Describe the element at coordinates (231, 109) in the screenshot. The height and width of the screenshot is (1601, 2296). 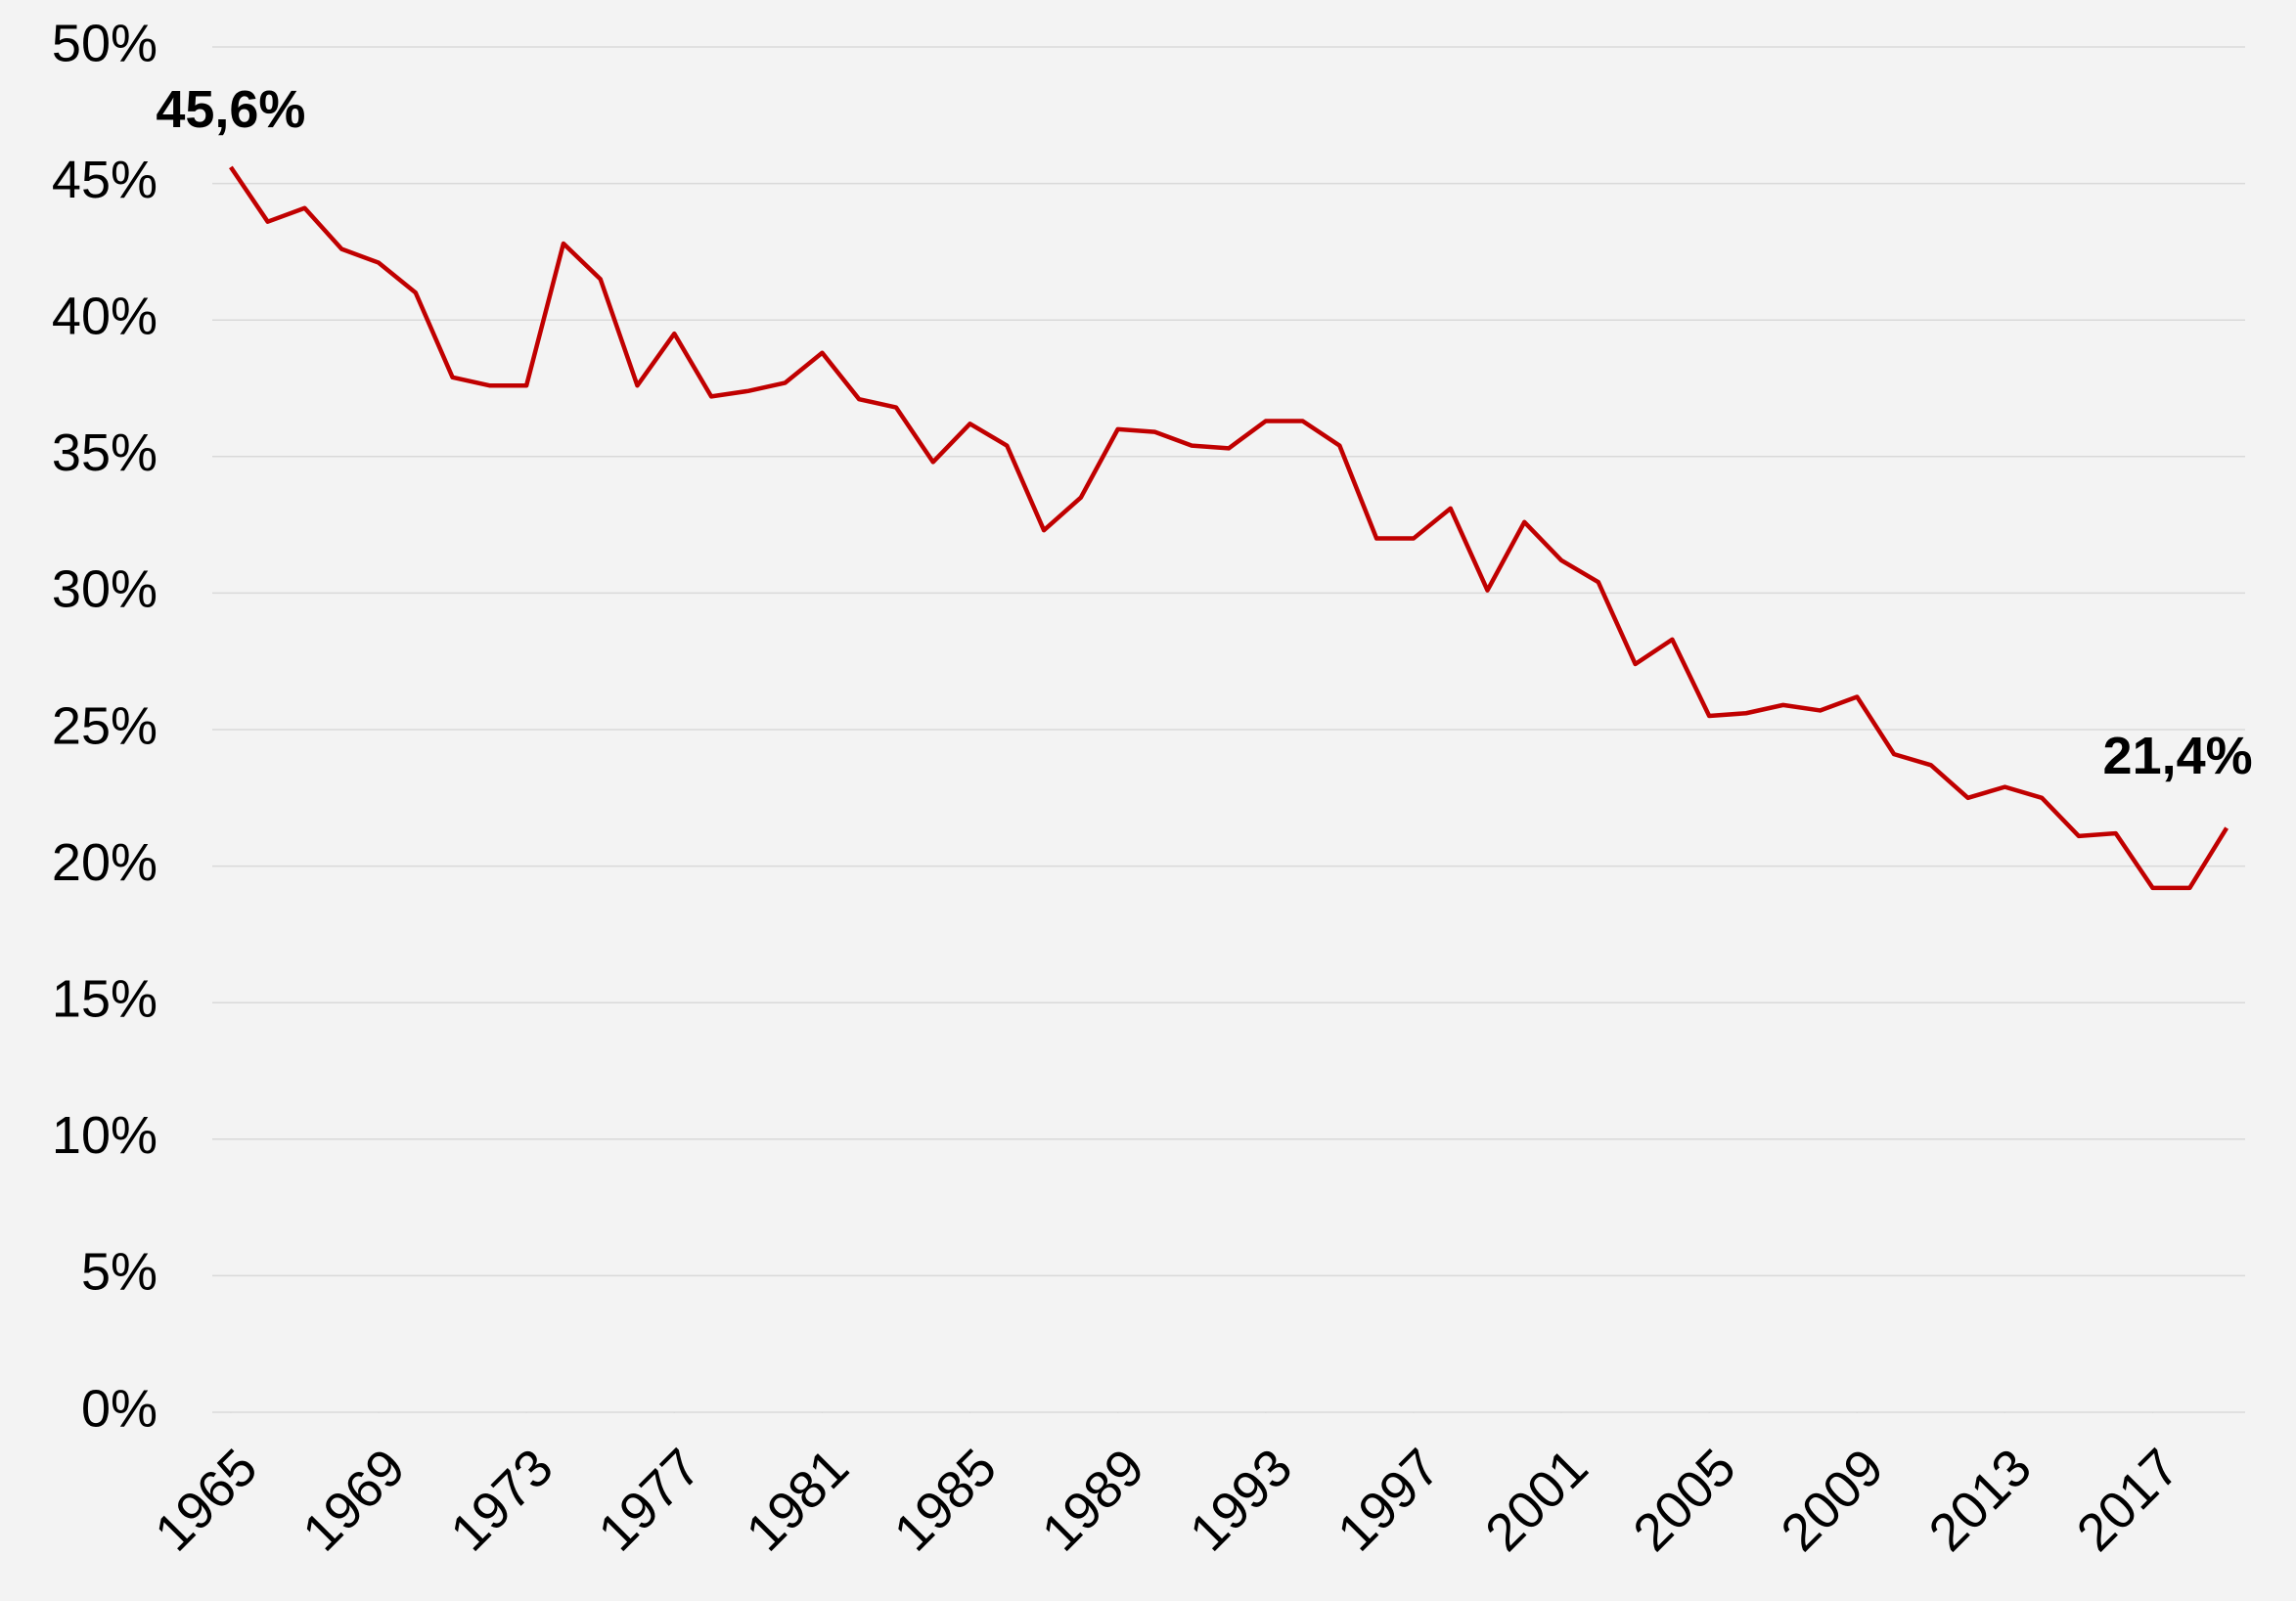
I see `data-label: 45,6%` at that location.